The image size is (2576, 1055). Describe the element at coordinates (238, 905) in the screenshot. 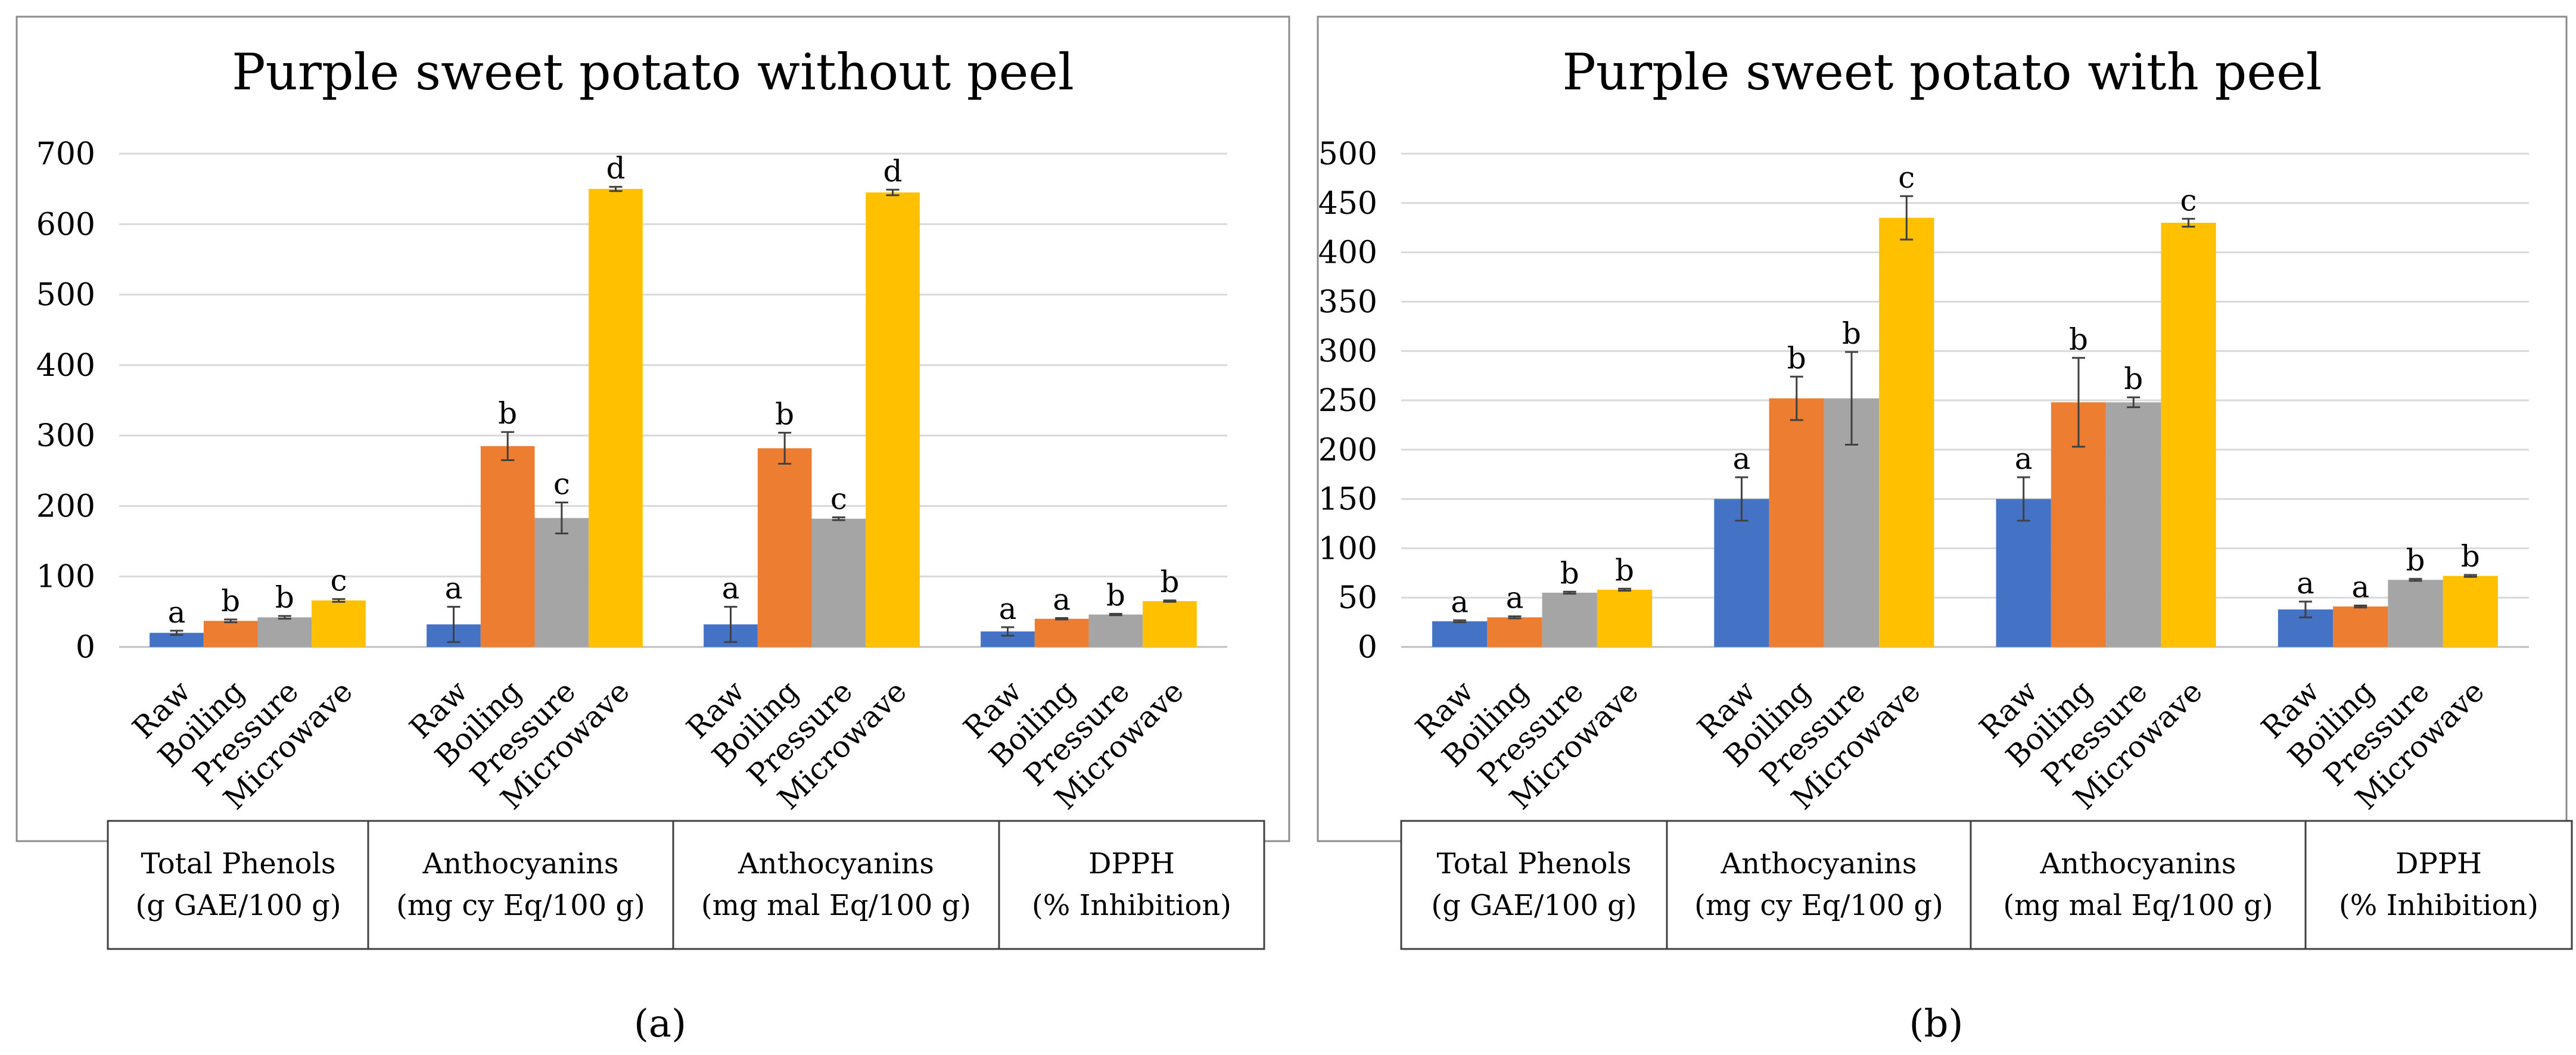

I see `group-label-line2: (g GAE/100 g)` at that location.